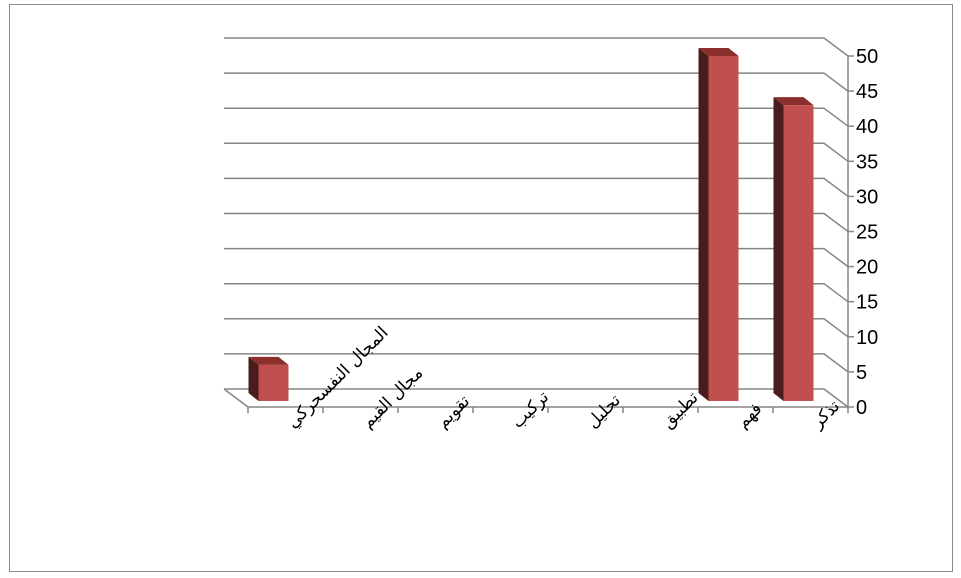 Image resolution: width=961 pixels, height=578 pixels. I want to click on y-tick-label: 25, so click(867, 233).